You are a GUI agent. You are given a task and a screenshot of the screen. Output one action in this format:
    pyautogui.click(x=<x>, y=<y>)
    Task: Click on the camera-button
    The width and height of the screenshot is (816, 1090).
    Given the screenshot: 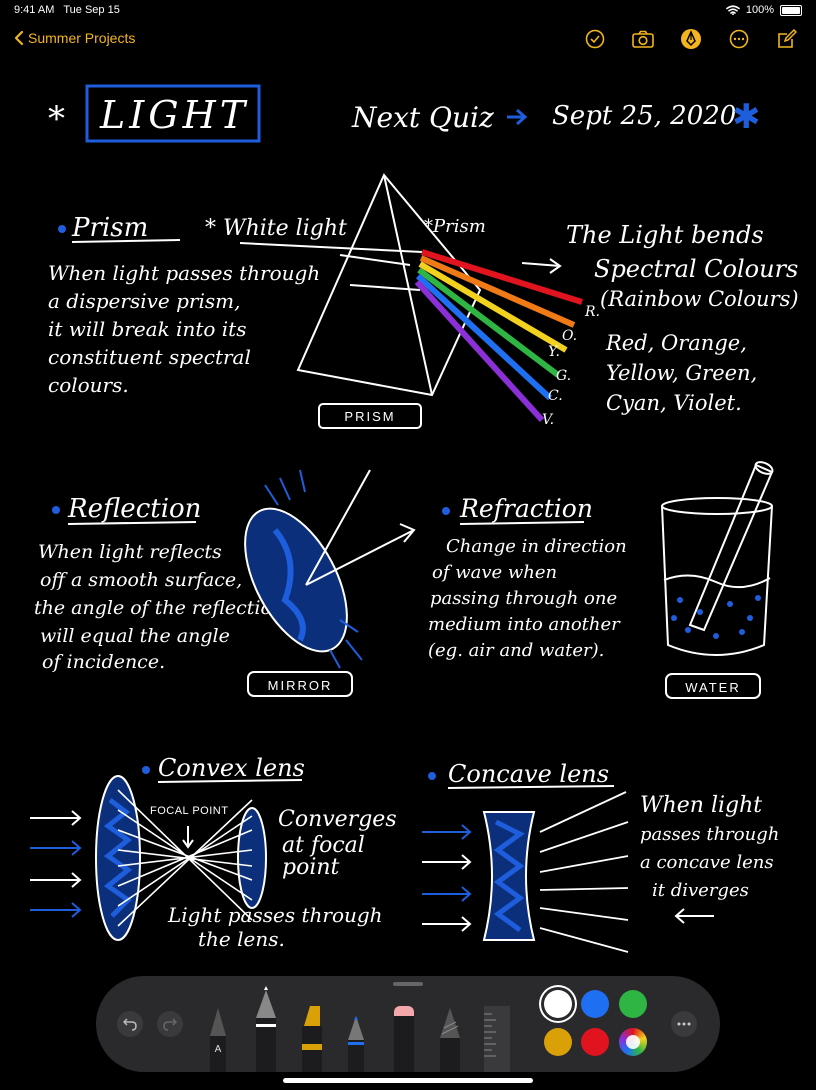 What is the action you would take?
    pyautogui.click(x=643, y=39)
    